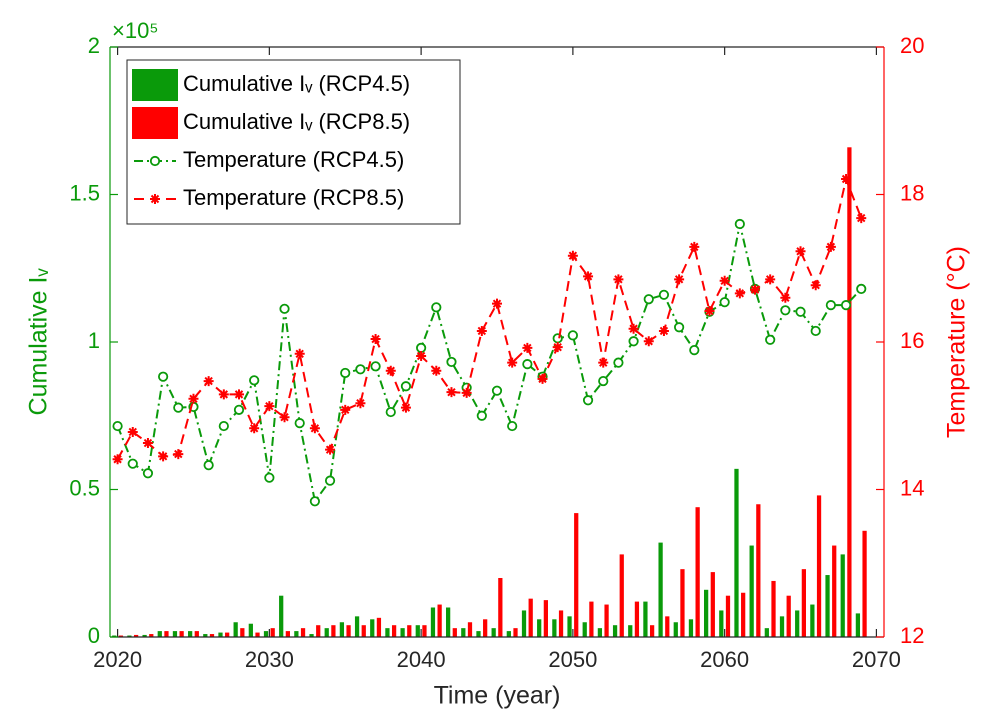 The height and width of the screenshot is (715, 988). I want to click on y2-tick-label: 14, so click(912, 487).